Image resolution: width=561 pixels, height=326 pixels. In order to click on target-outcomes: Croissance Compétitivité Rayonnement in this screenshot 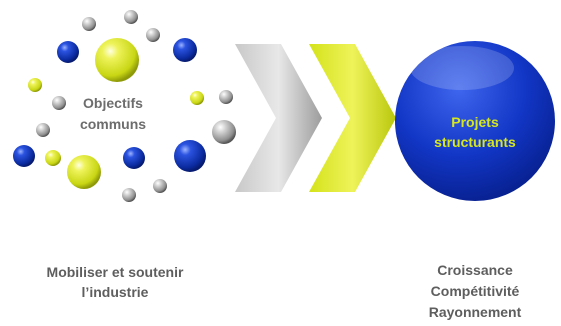, I will do `click(475, 291)`.